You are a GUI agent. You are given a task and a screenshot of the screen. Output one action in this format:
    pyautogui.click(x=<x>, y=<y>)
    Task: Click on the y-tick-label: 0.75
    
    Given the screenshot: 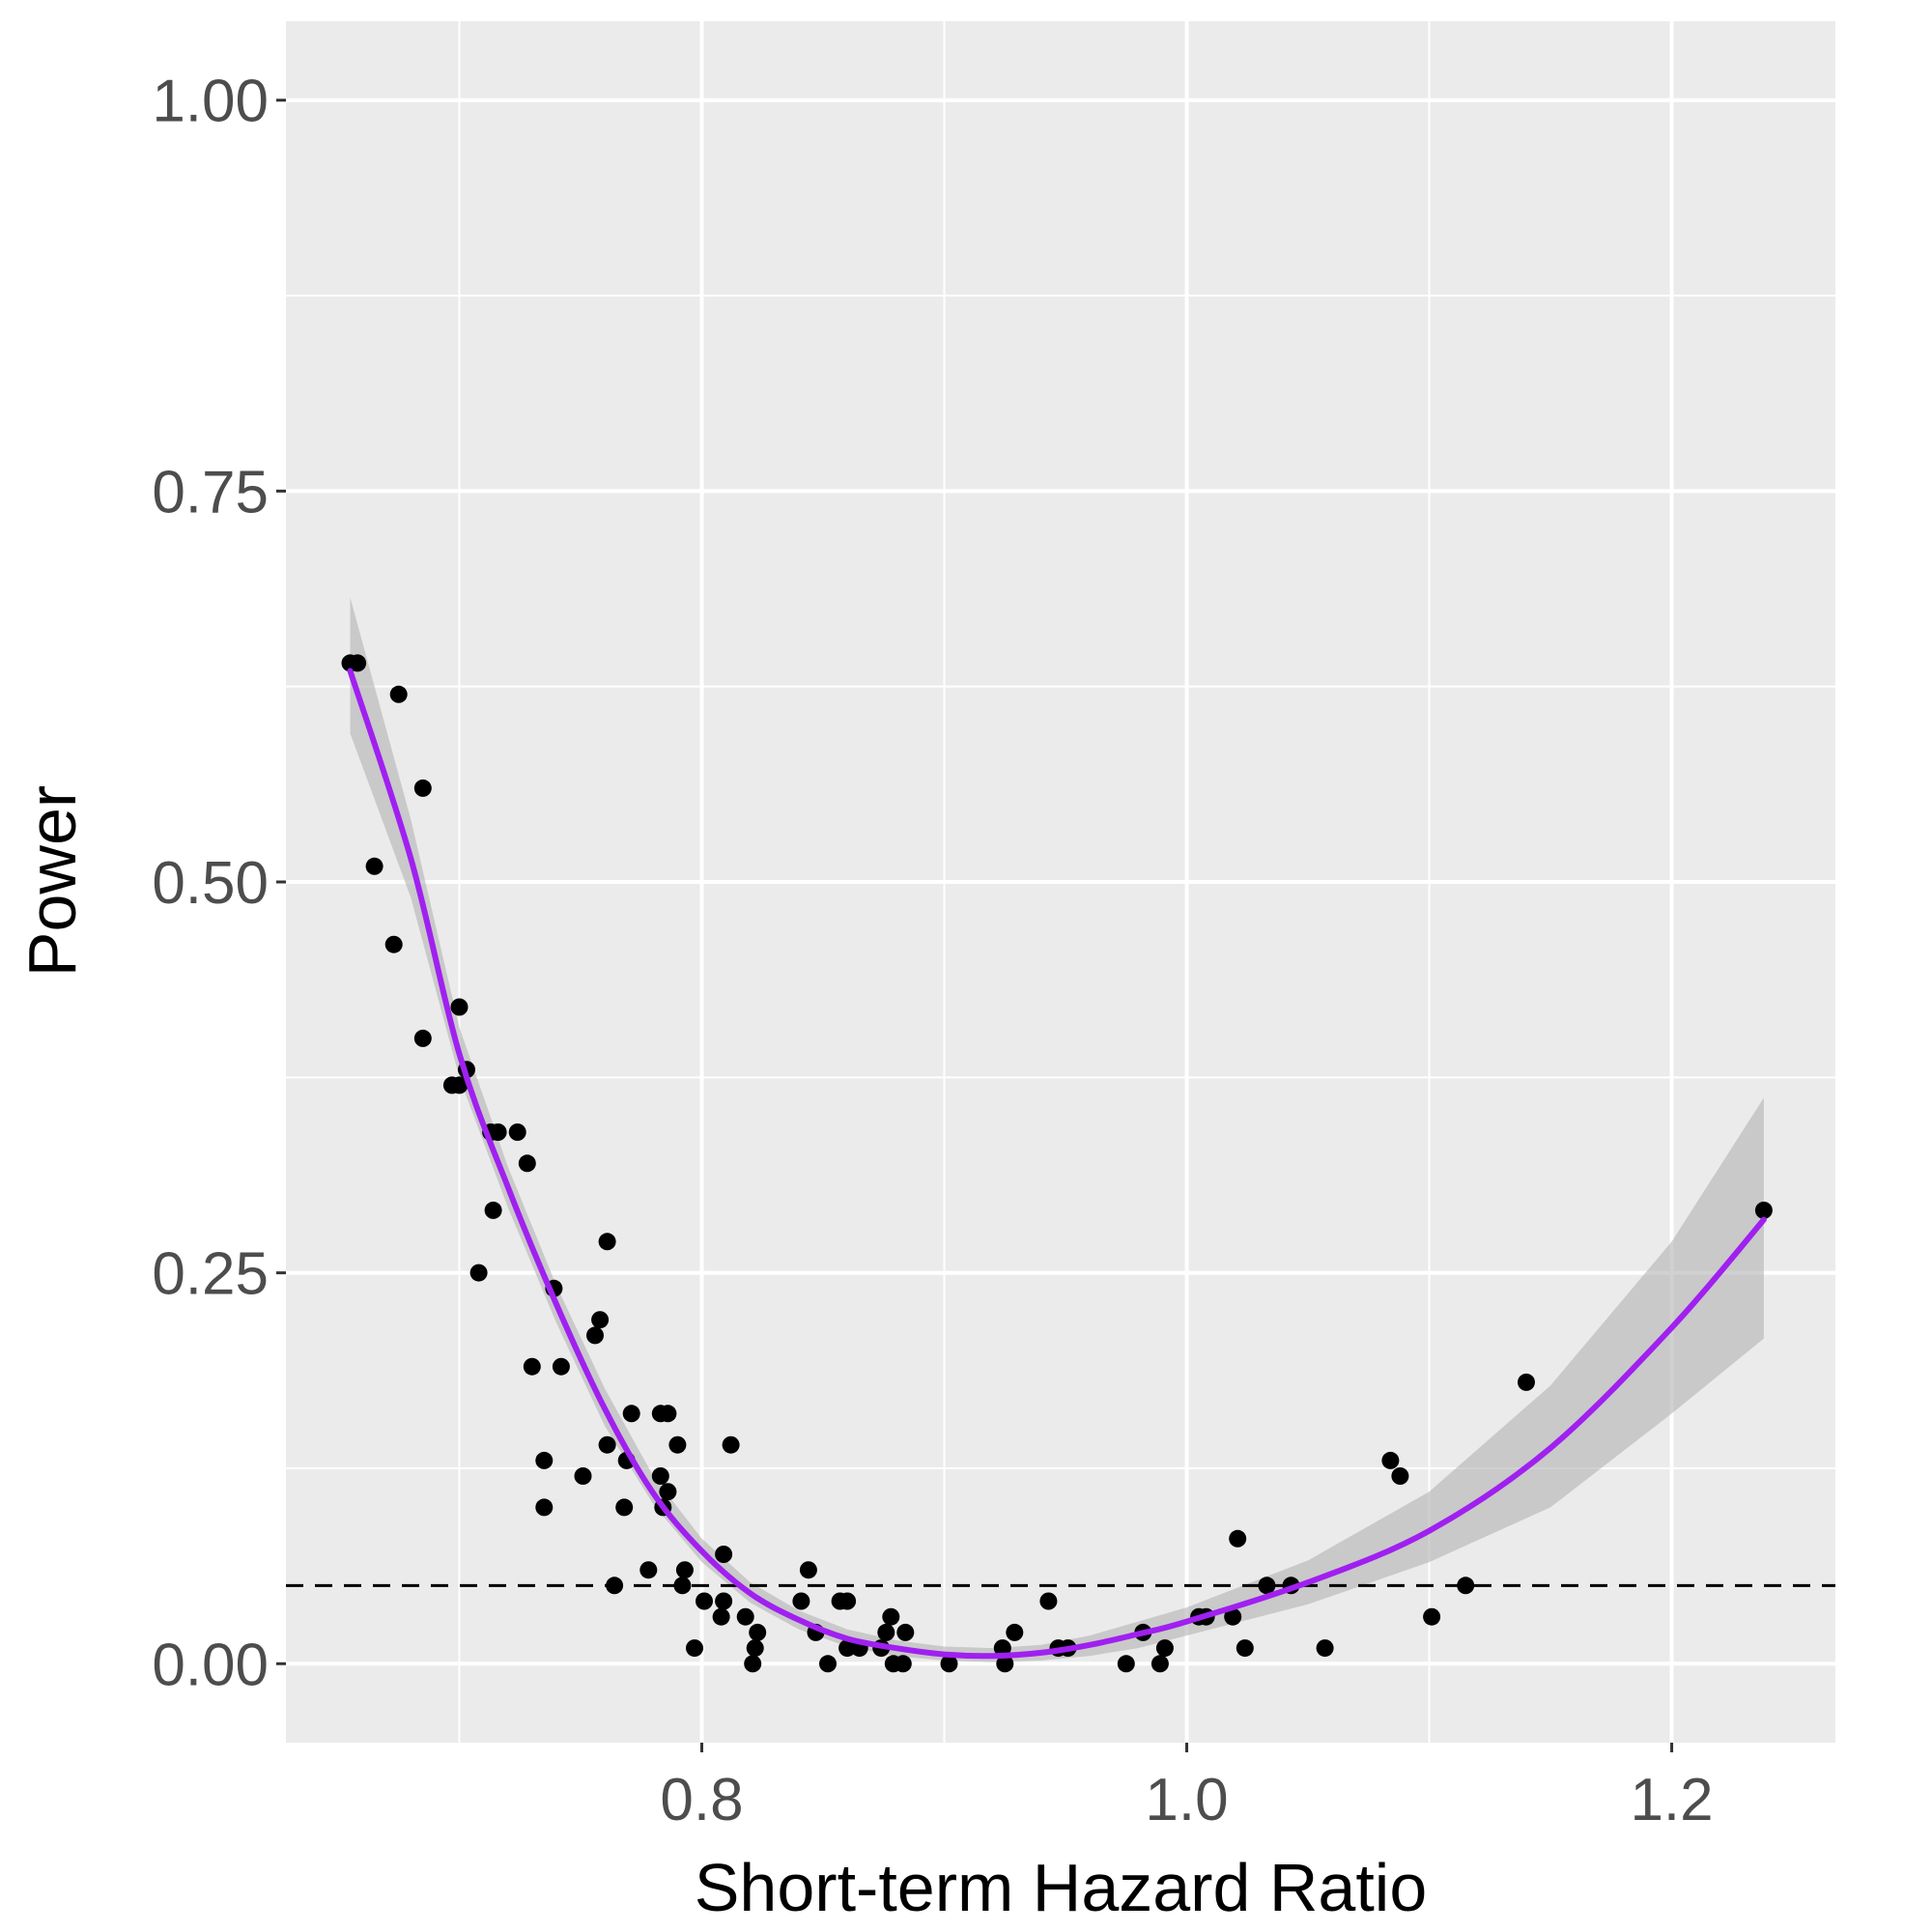 What is the action you would take?
    pyautogui.click(x=210, y=492)
    